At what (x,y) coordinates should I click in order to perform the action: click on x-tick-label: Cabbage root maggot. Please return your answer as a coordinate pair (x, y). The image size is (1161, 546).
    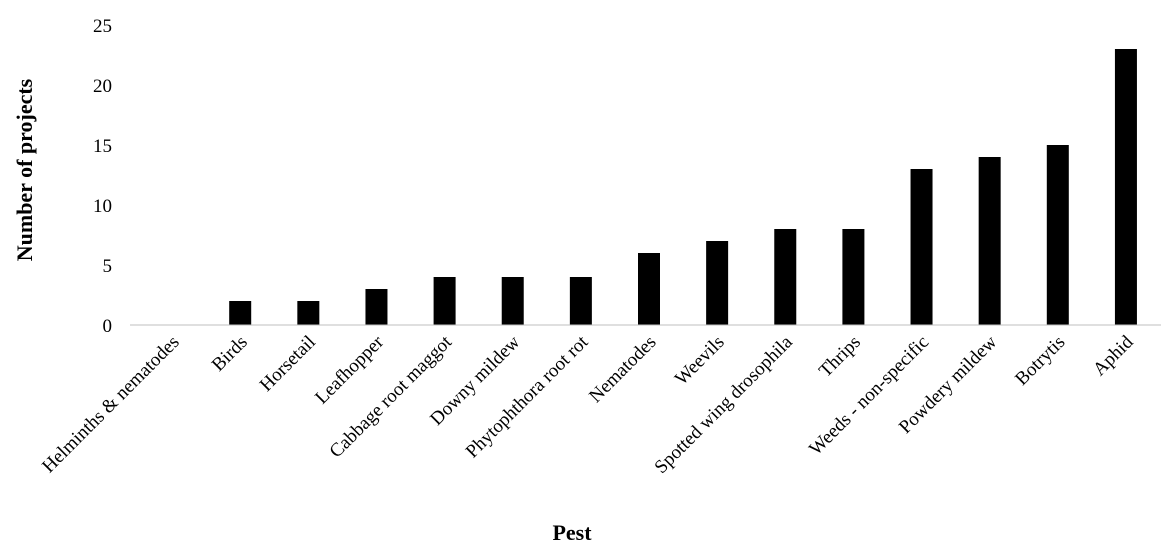
    Looking at the image, I should click on (391, 396).